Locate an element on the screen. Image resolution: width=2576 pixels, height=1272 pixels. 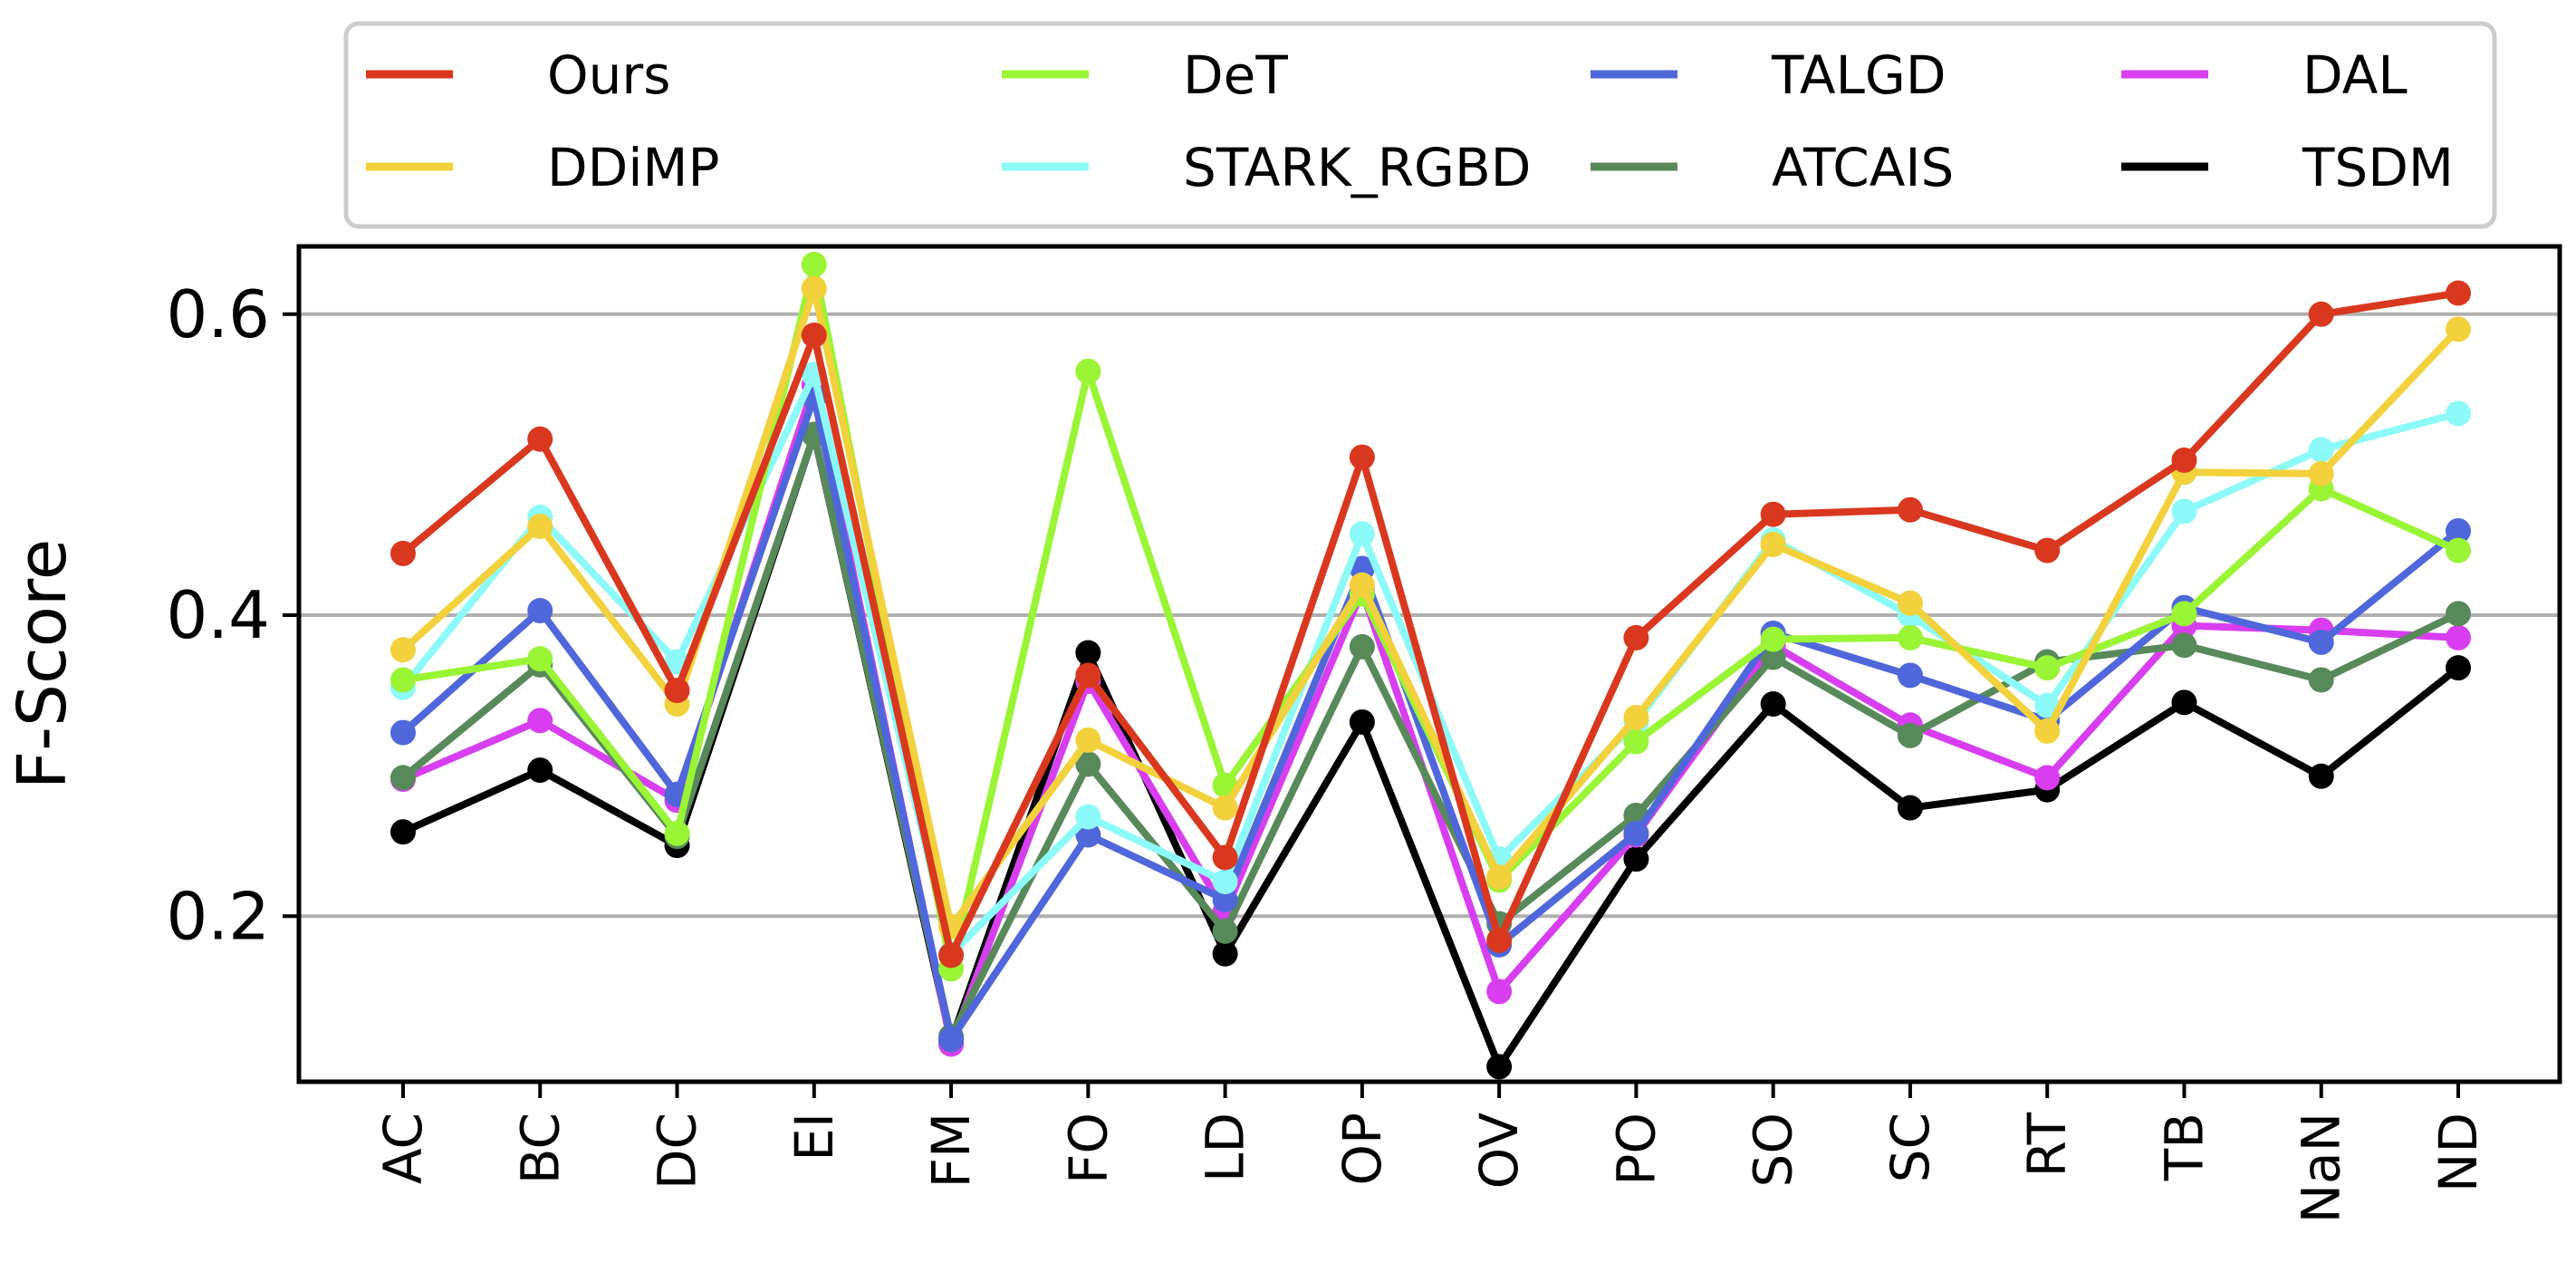
legend-label: Ours is located at coordinates (608, 75).